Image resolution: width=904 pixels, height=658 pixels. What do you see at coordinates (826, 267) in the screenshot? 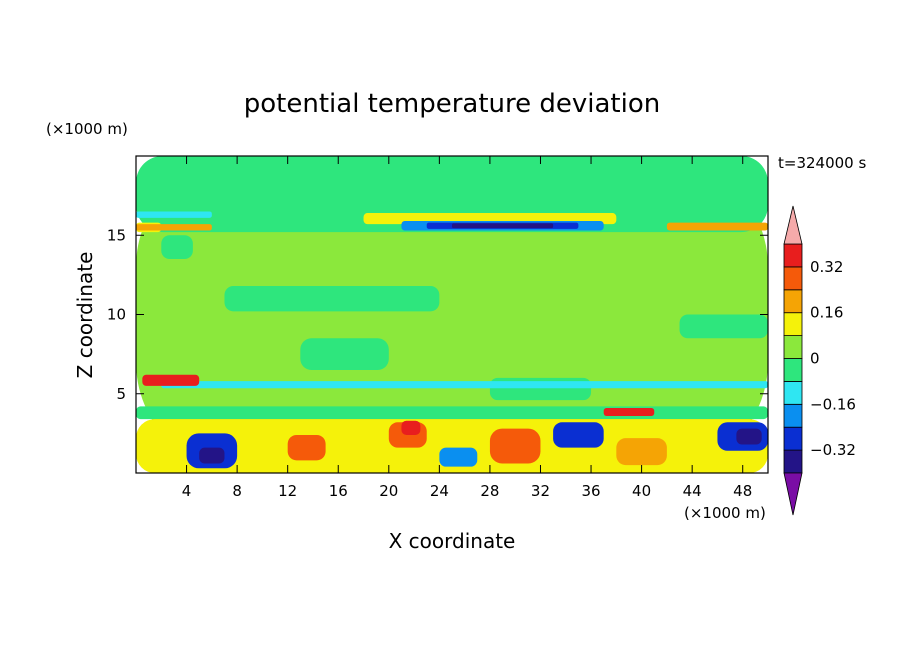
I see `colorbar-tick-label: 0.32` at bounding box center [826, 267].